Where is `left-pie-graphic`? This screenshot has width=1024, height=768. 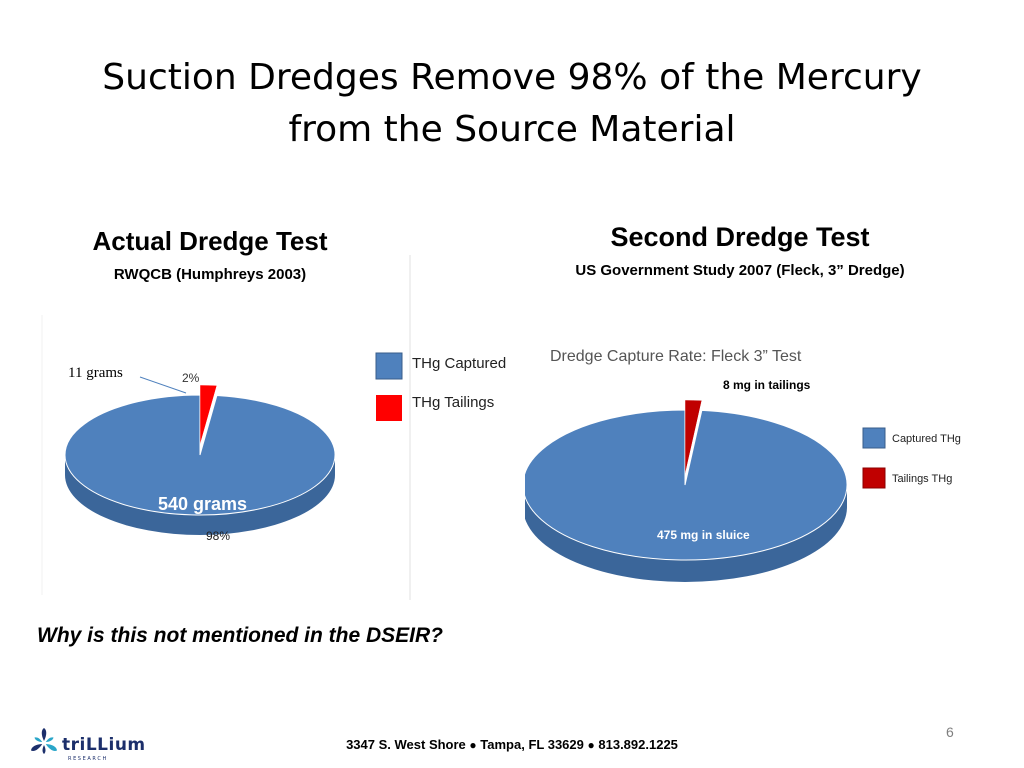 left-pie-graphic is located at coordinates (200, 459).